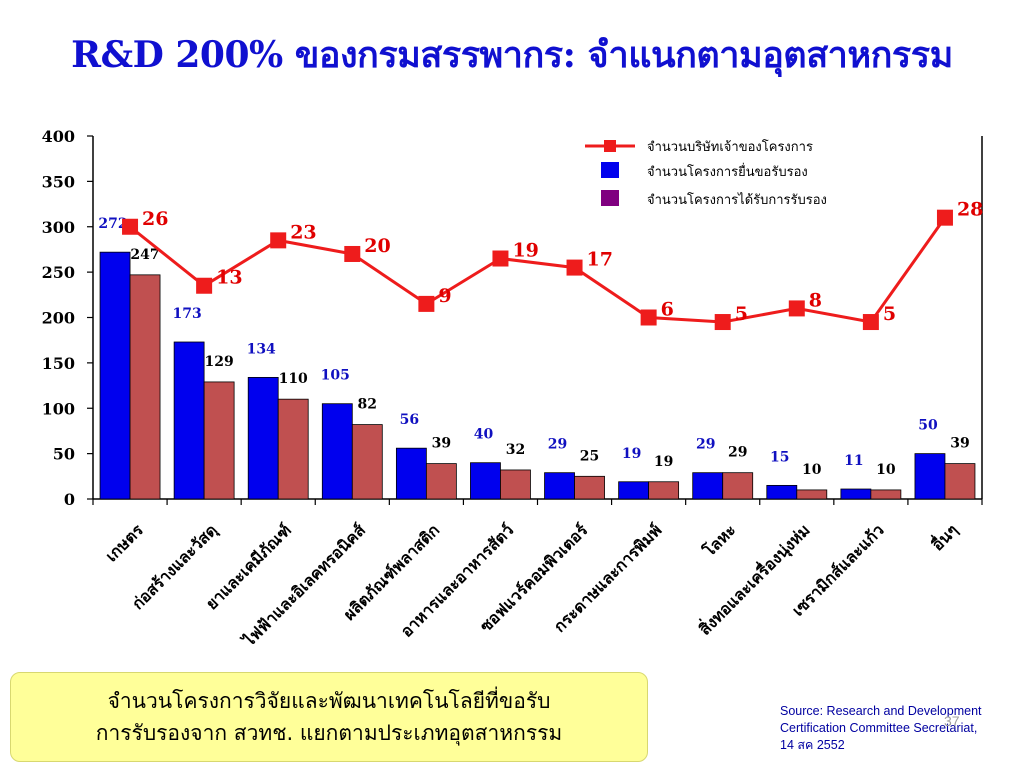 The image size is (1024, 768). I want to click on bar-requested-label: 29, so click(557, 445).